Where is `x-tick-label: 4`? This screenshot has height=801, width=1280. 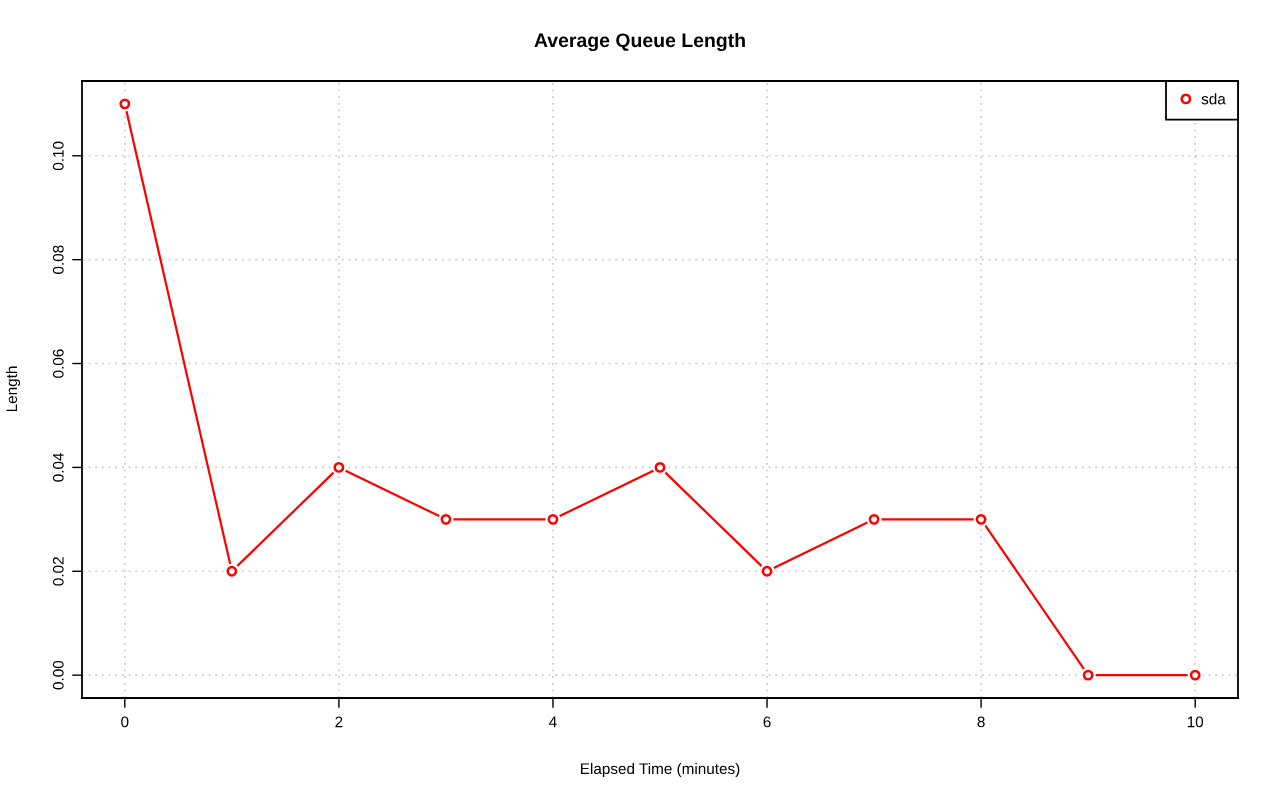
x-tick-label: 4 is located at coordinates (553, 722).